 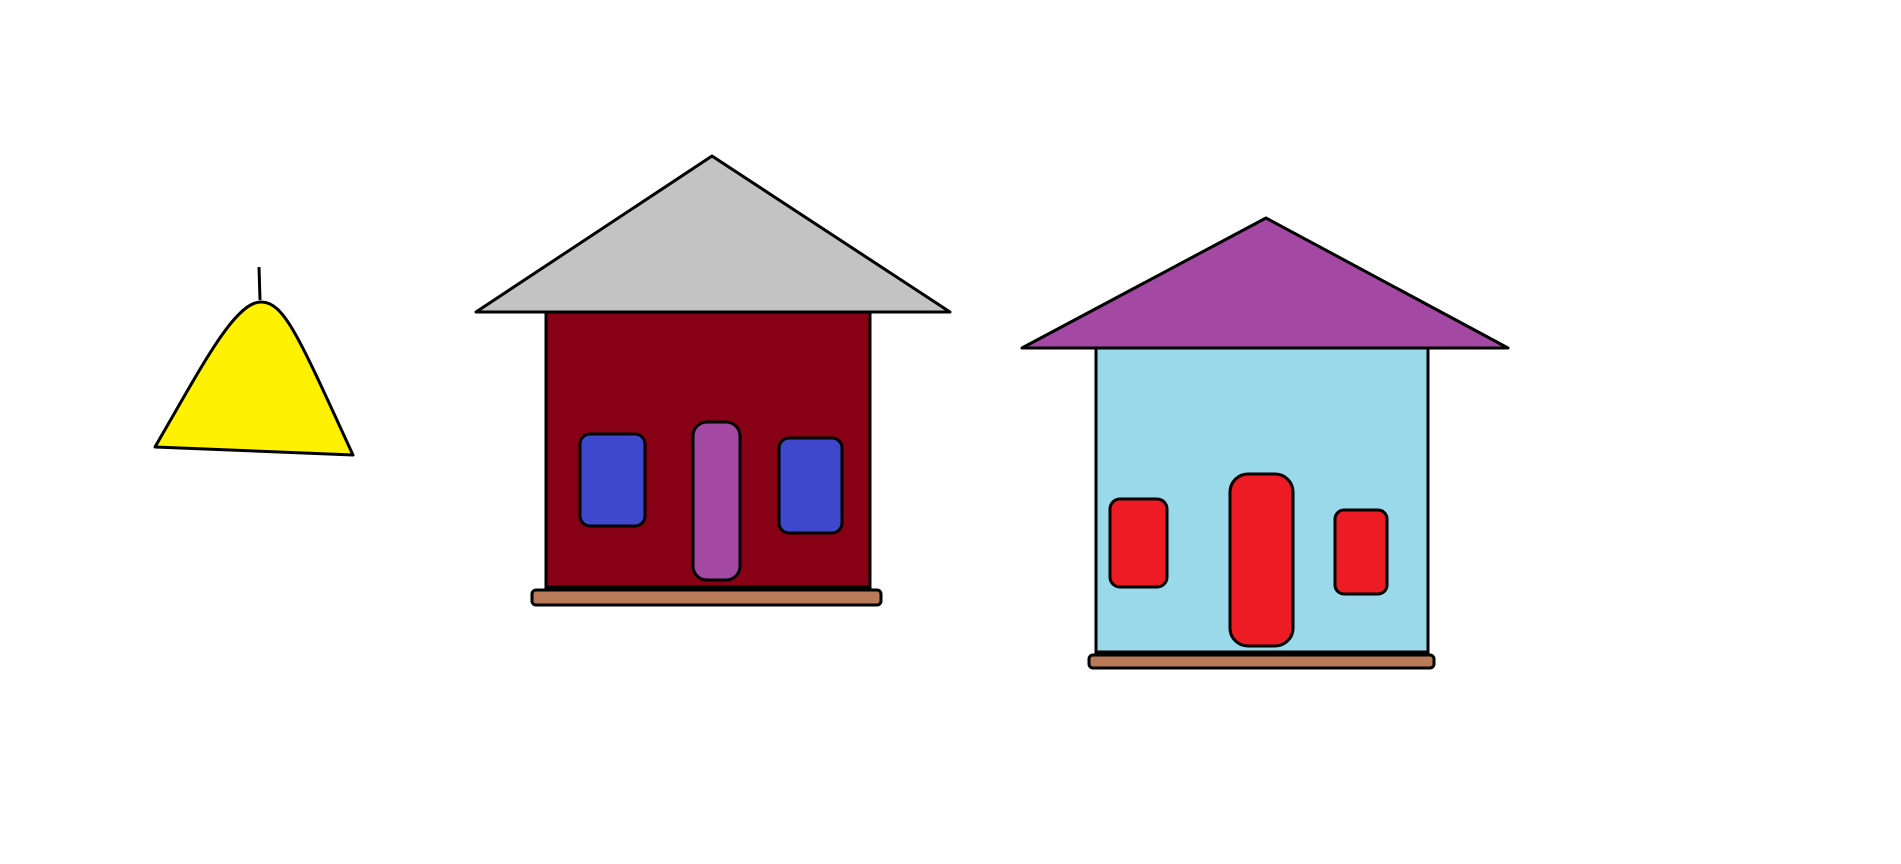 I want to click on house-left-window-left, so click(x=612, y=480).